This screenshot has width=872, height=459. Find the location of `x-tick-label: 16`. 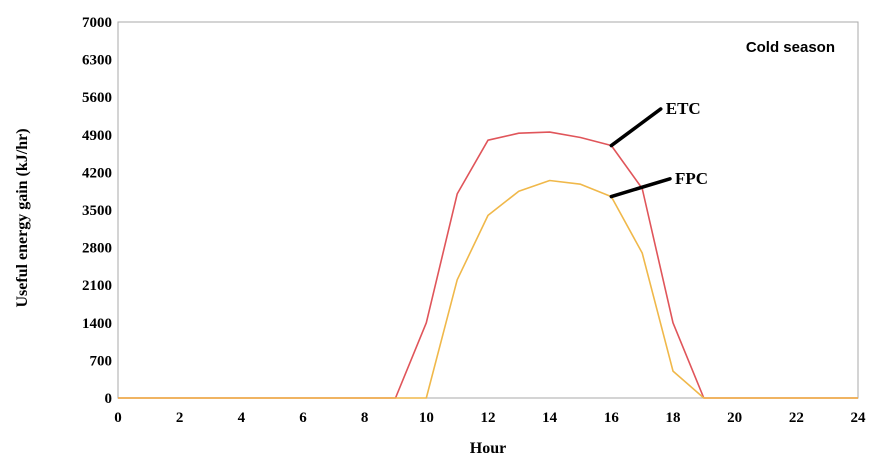

x-tick-label: 16 is located at coordinates (612, 418).